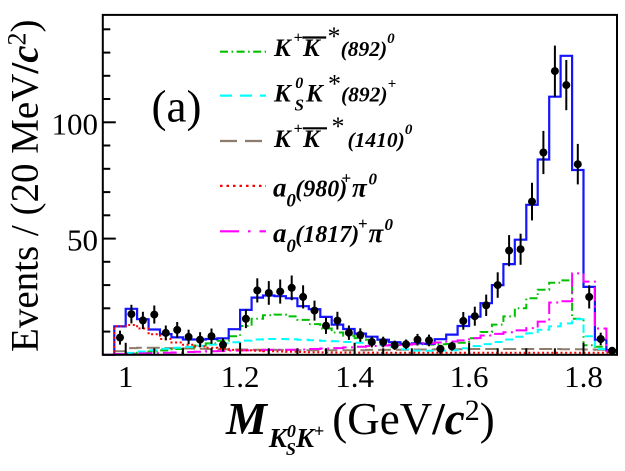 The height and width of the screenshot is (471, 625). Describe the element at coordinates (240, 376) in the screenshot. I see `svg-text: 1.2` at that location.